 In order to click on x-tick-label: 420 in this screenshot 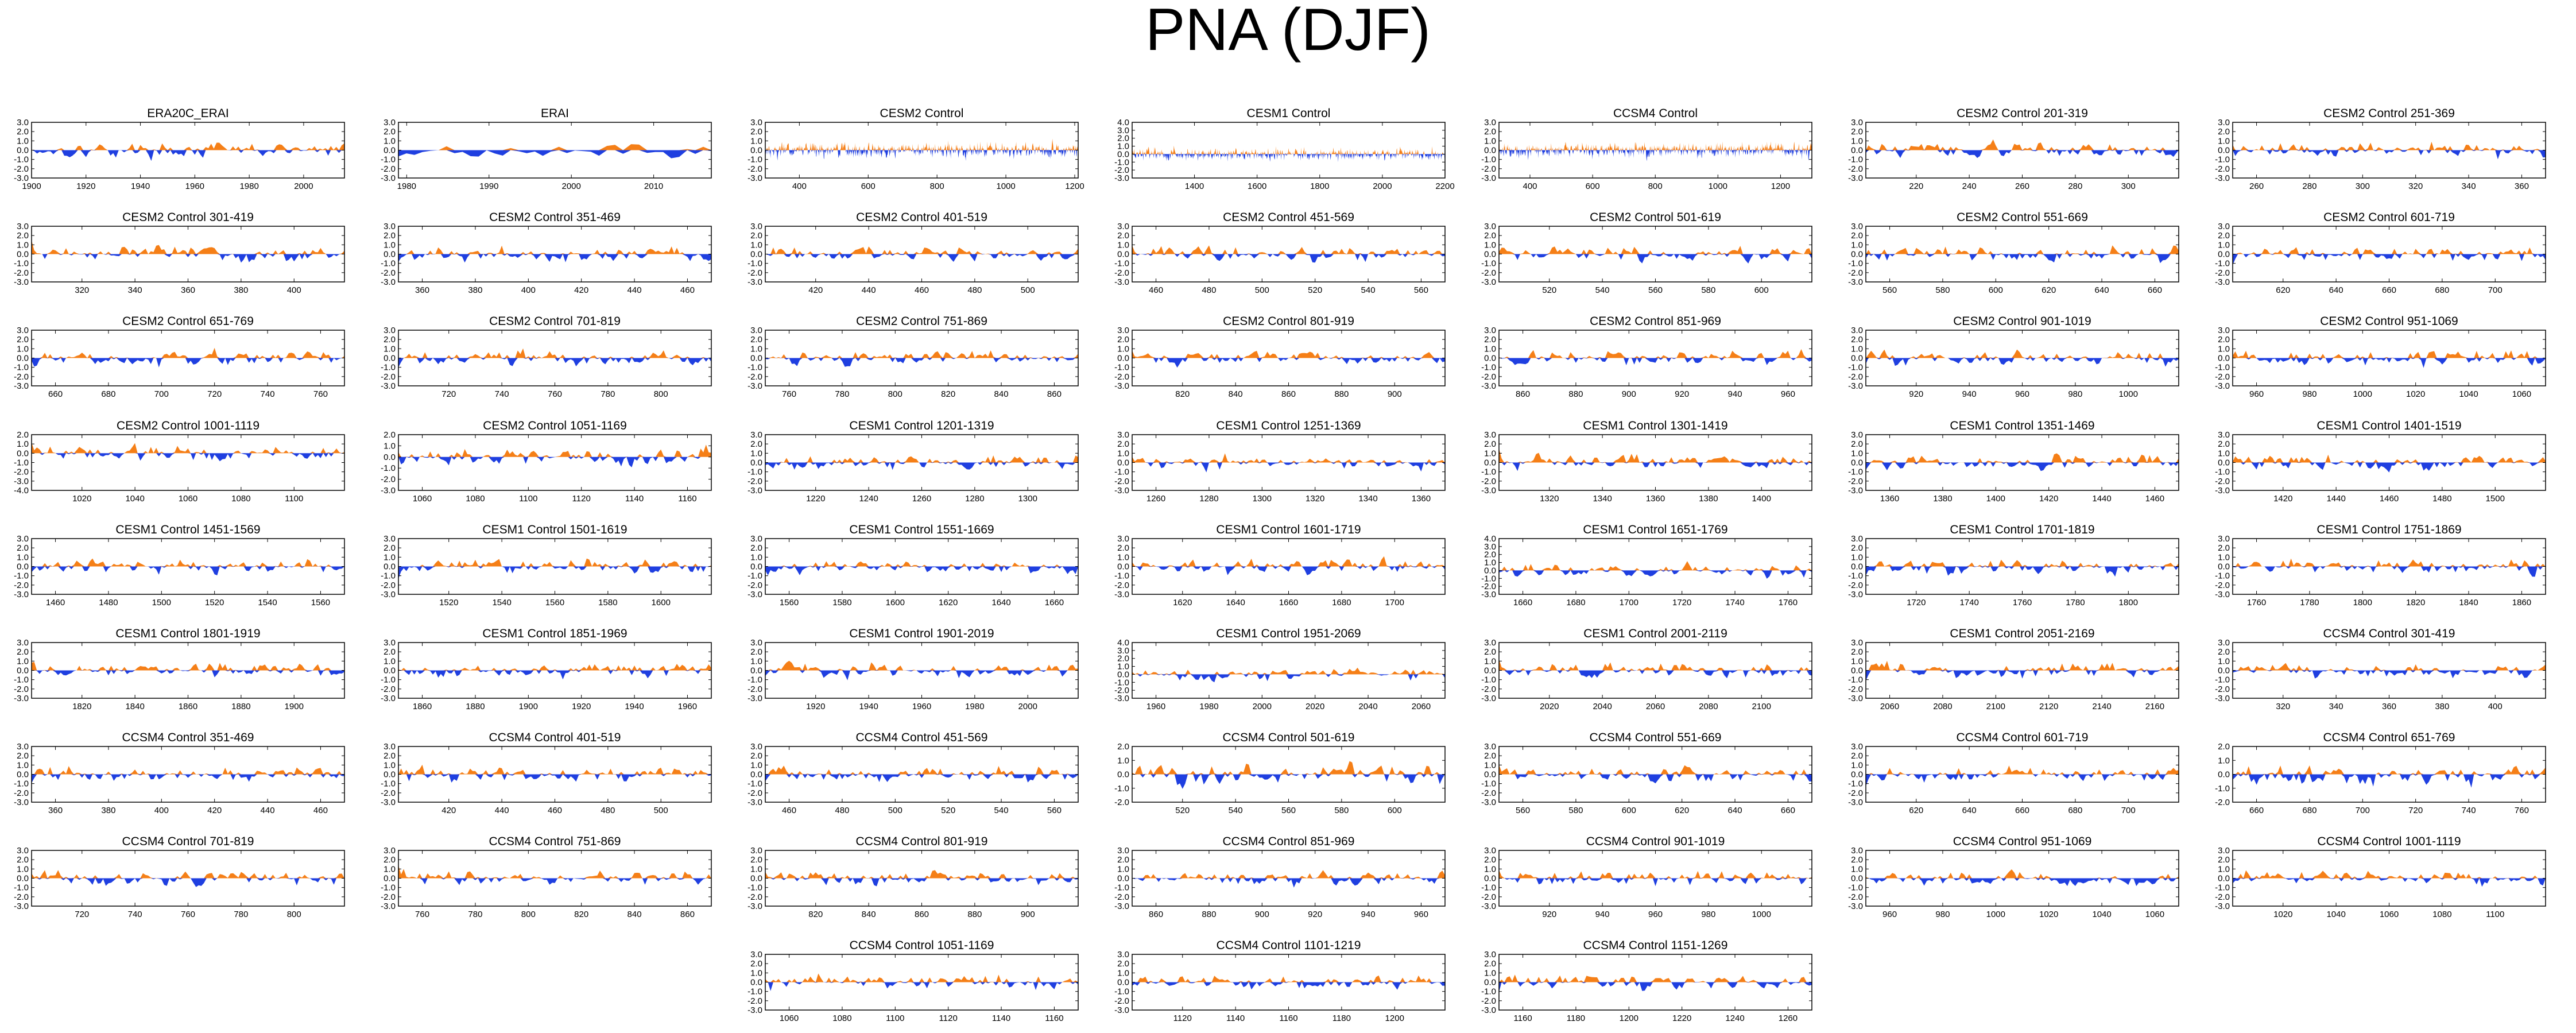, I will do `click(215, 810)`.